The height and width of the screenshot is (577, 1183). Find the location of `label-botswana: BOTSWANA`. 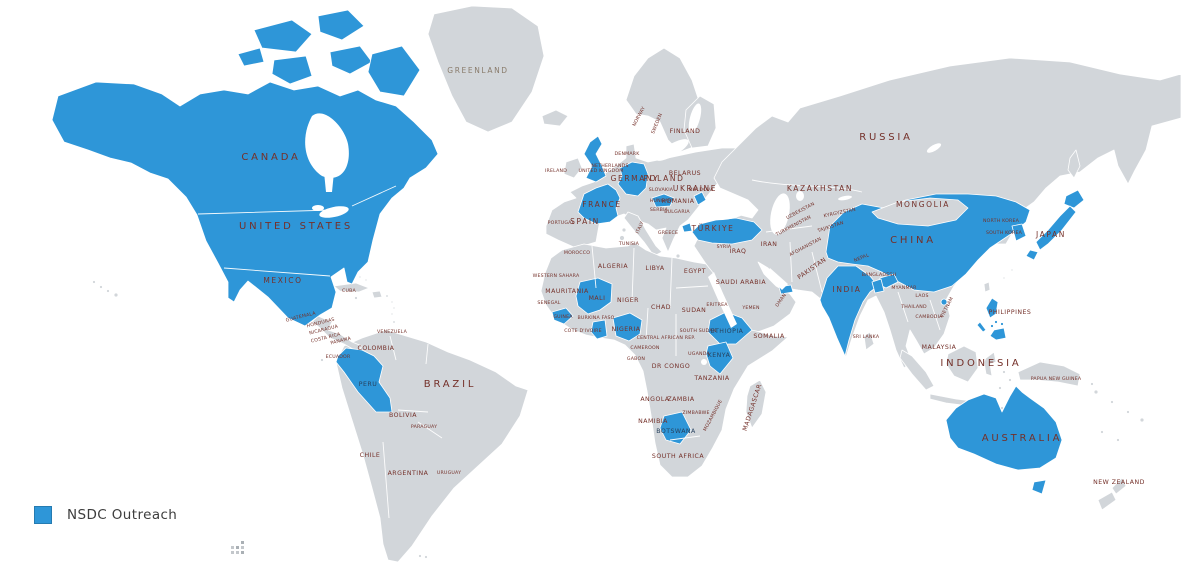

label-botswana: BOTSWANA is located at coordinates (676, 431).